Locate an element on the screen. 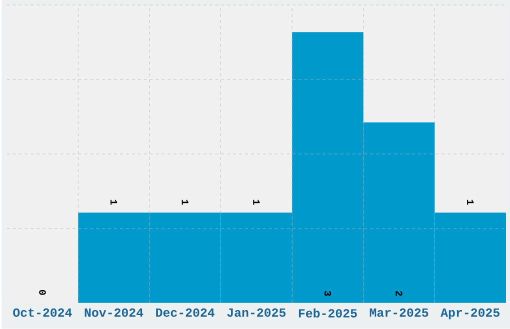 The width and height of the screenshot is (510, 329). x-tick-label: Mar-2025 is located at coordinates (399, 312).